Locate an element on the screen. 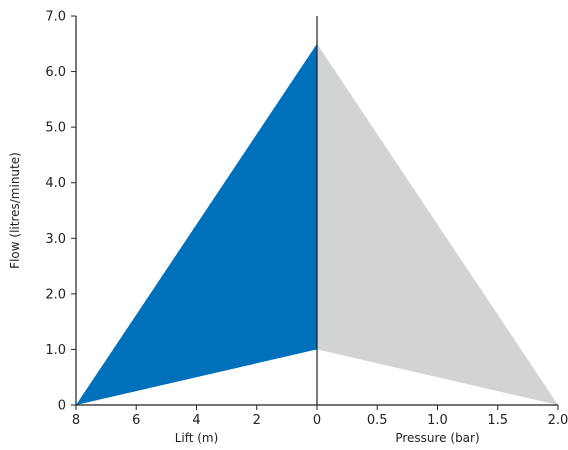 The width and height of the screenshot is (568, 450). right-axis-title: Pressure (bar) is located at coordinates (437, 438).